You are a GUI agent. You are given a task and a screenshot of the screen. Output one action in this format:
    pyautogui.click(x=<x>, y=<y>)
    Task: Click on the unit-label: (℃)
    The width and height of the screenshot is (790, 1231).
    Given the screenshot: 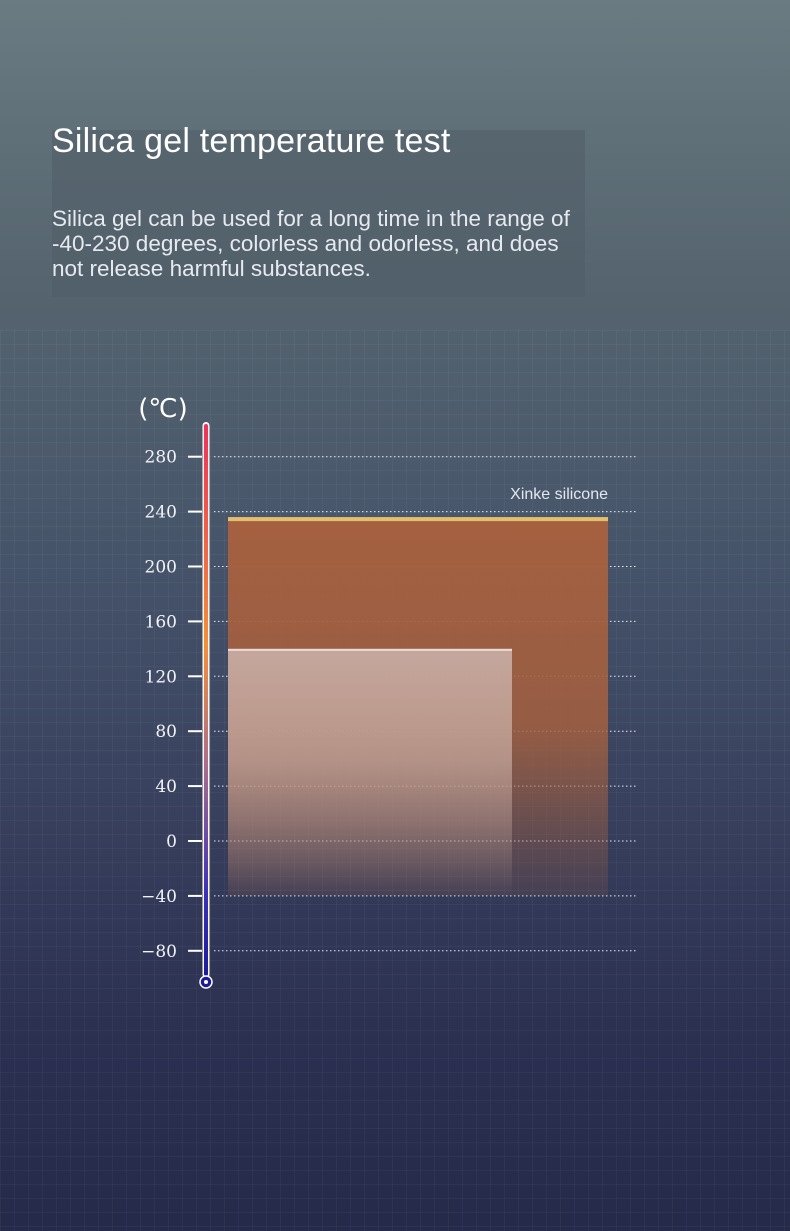 What is the action you would take?
    pyautogui.click(x=163, y=409)
    